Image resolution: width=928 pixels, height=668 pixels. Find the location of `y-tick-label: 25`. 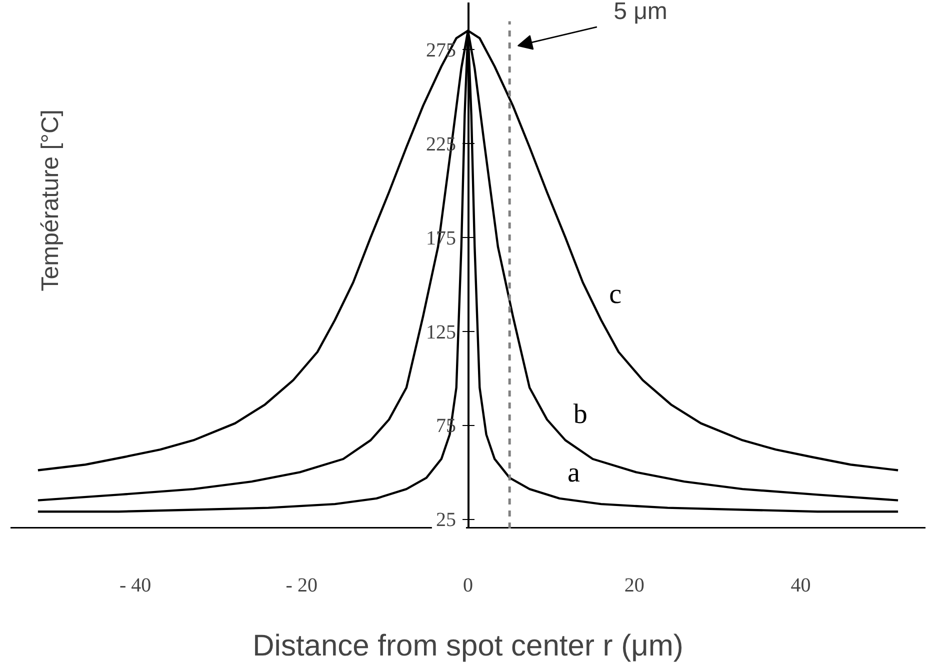

y-tick-label: 25 is located at coordinates (446, 520).